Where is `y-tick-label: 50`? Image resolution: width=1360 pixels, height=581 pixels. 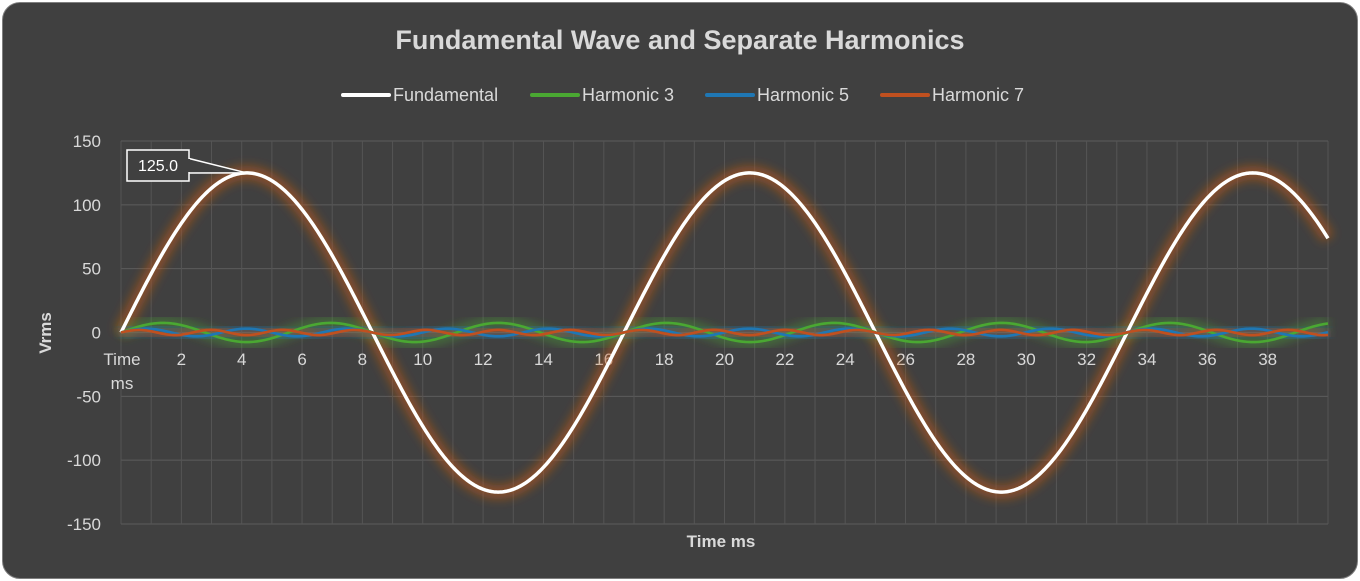 y-tick-label: 50 is located at coordinates (91, 269).